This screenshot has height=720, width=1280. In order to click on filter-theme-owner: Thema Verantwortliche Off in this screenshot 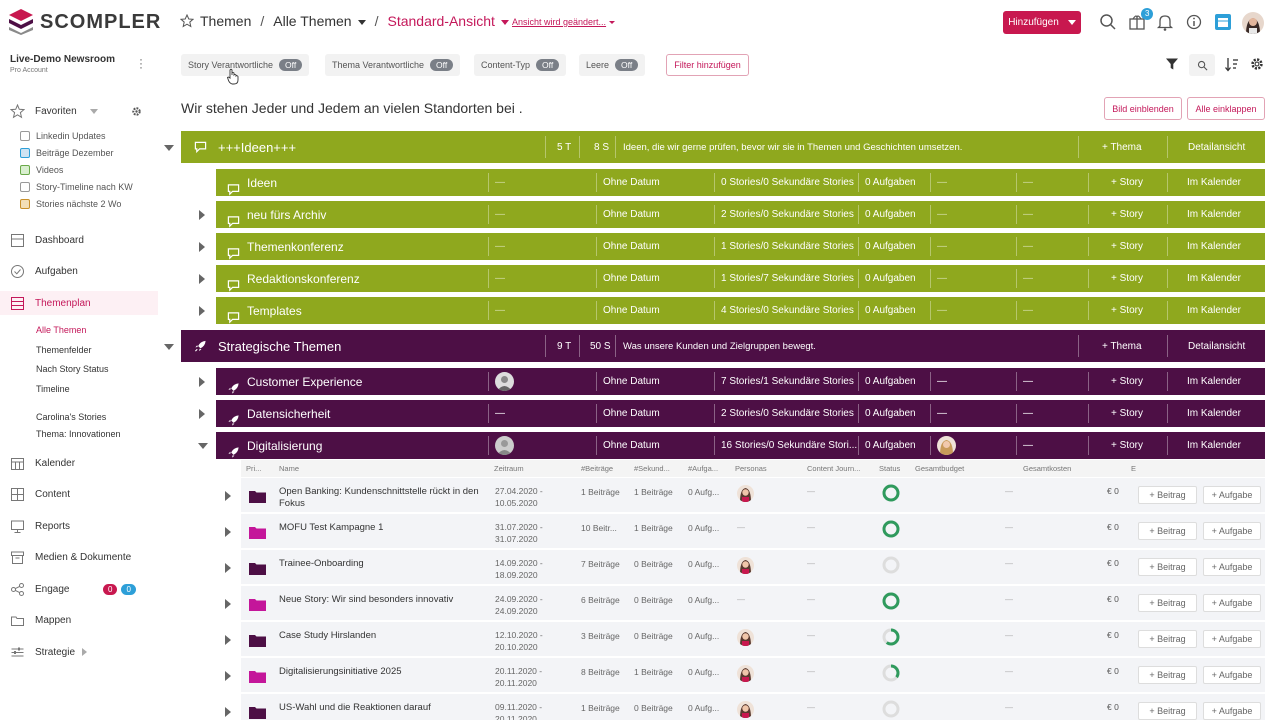, I will do `click(393, 65)`.